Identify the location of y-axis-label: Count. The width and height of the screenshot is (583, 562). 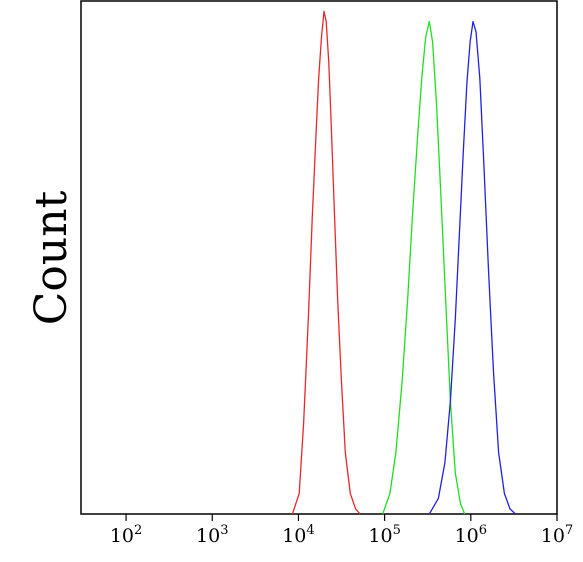
(51, 257).